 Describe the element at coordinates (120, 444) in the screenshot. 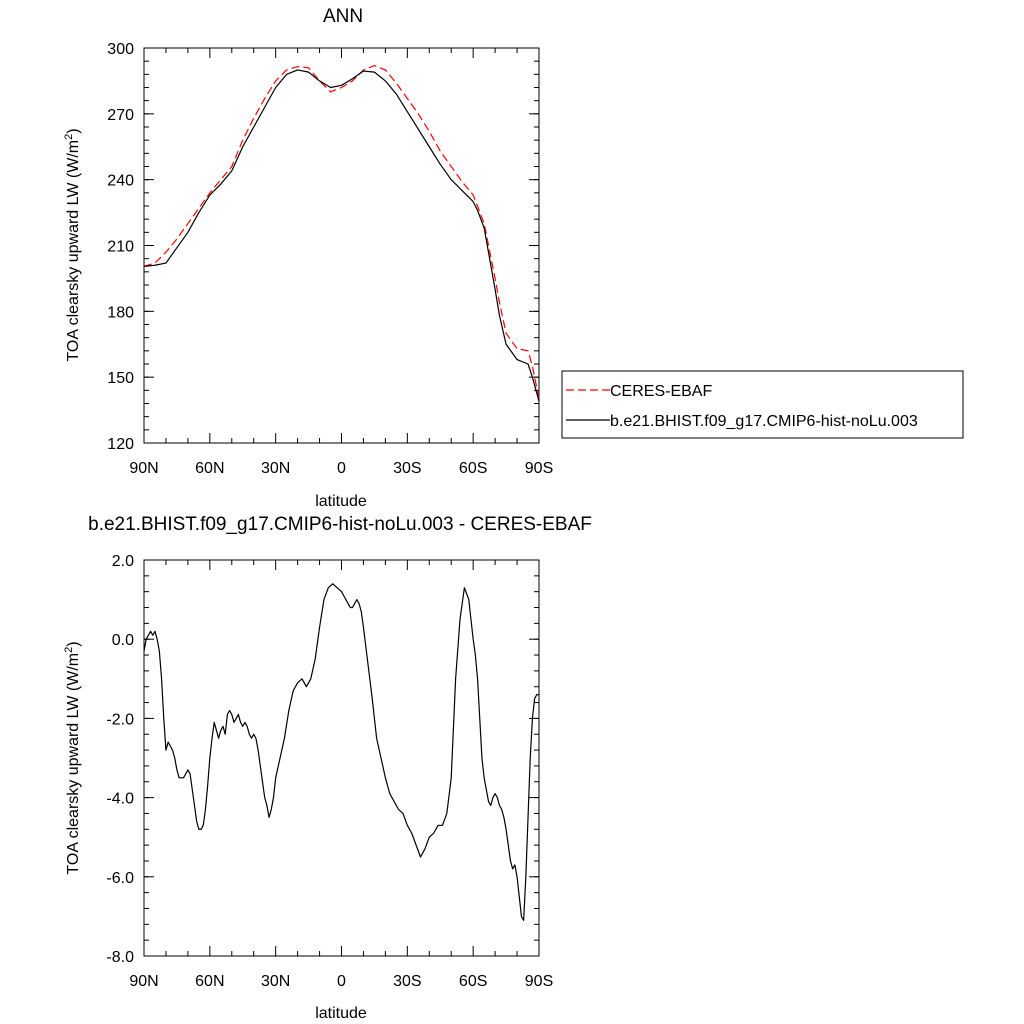

I see `y-tick-label: 120` at that location.